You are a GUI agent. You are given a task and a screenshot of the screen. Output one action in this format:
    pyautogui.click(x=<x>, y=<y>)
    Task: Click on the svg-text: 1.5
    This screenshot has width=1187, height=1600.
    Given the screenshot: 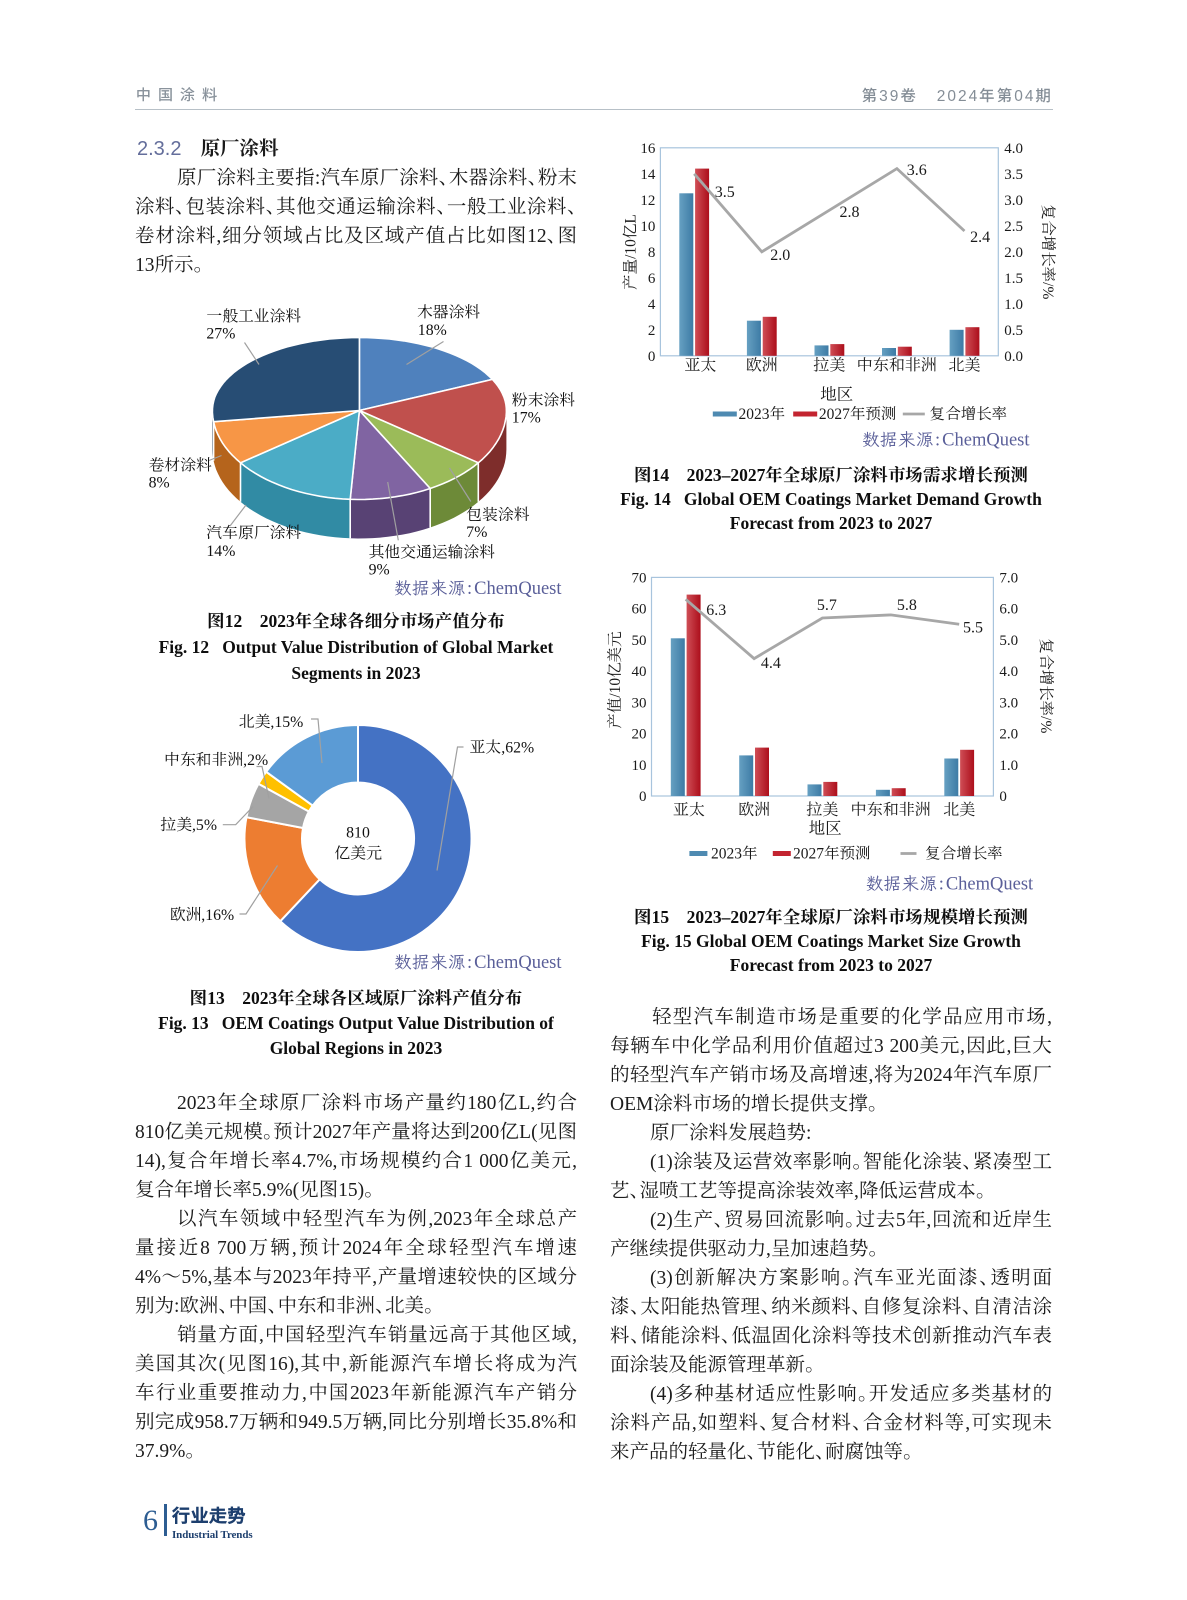 What is the action you would take?
    pyautogui.click(x=1013, y=279)
    